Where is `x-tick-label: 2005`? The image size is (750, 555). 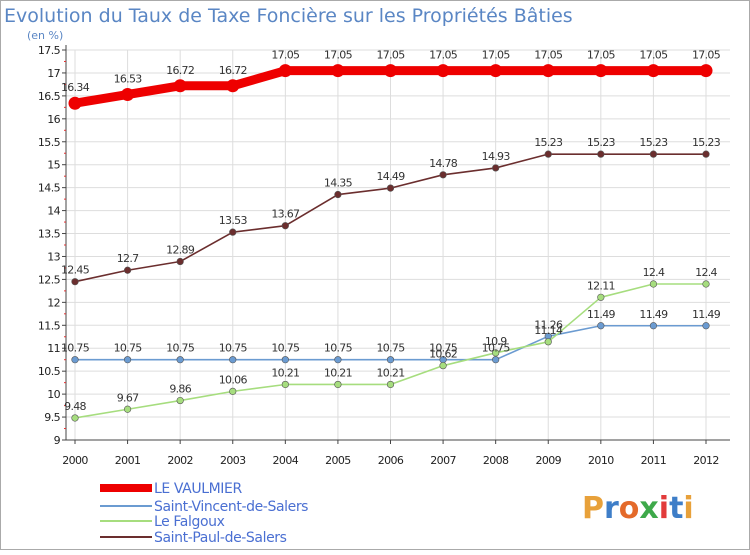
x-tick-label: 2005 is located at coordinates (338, 460).